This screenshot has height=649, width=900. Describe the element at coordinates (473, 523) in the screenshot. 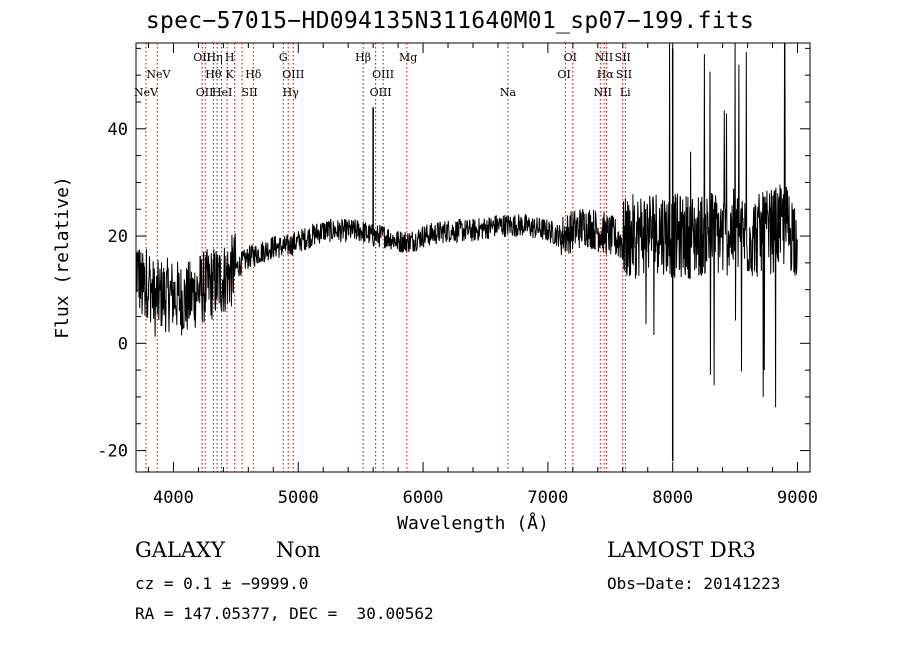

I see `x-axis-label: Wavelength (Å)` at that location.